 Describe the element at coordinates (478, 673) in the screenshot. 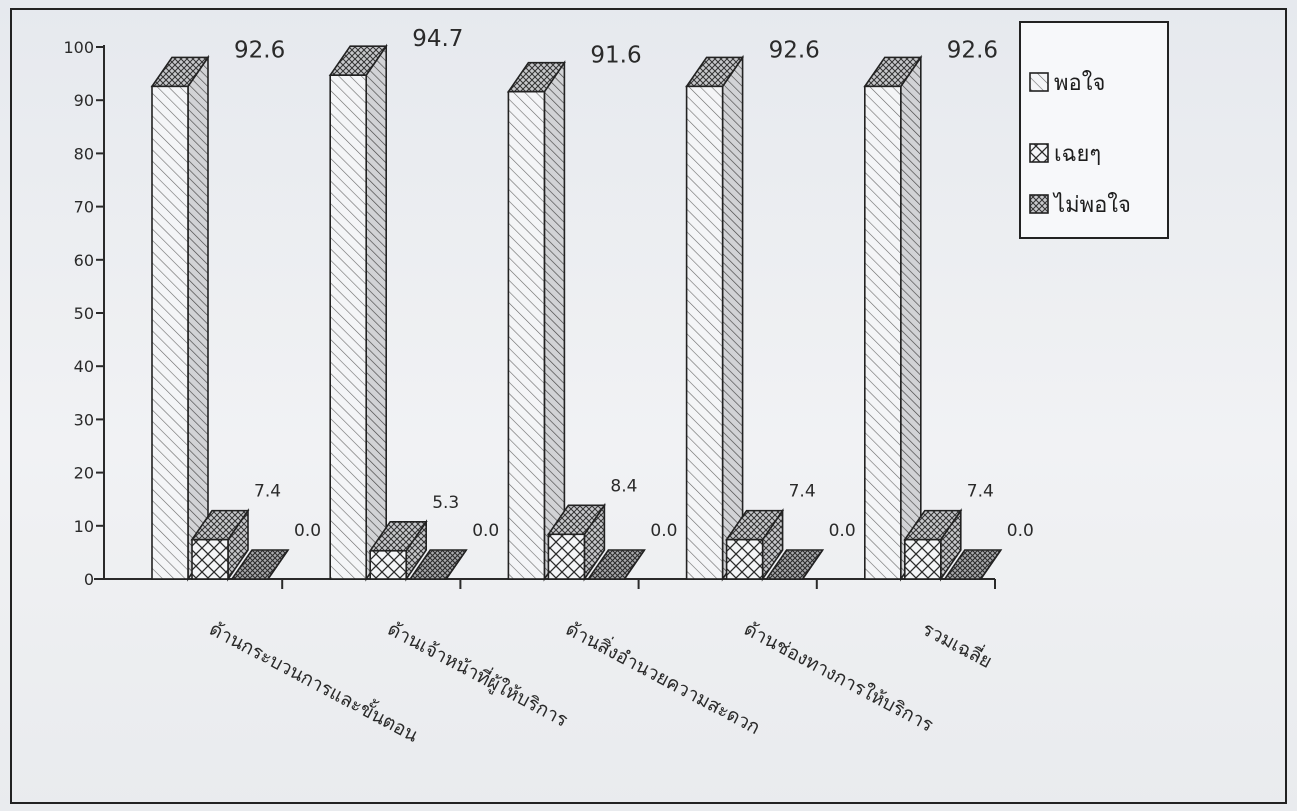

I see `x-tick-label: ด้านเจ้าหน้าที่ผู้ให้บริการ` at that location.